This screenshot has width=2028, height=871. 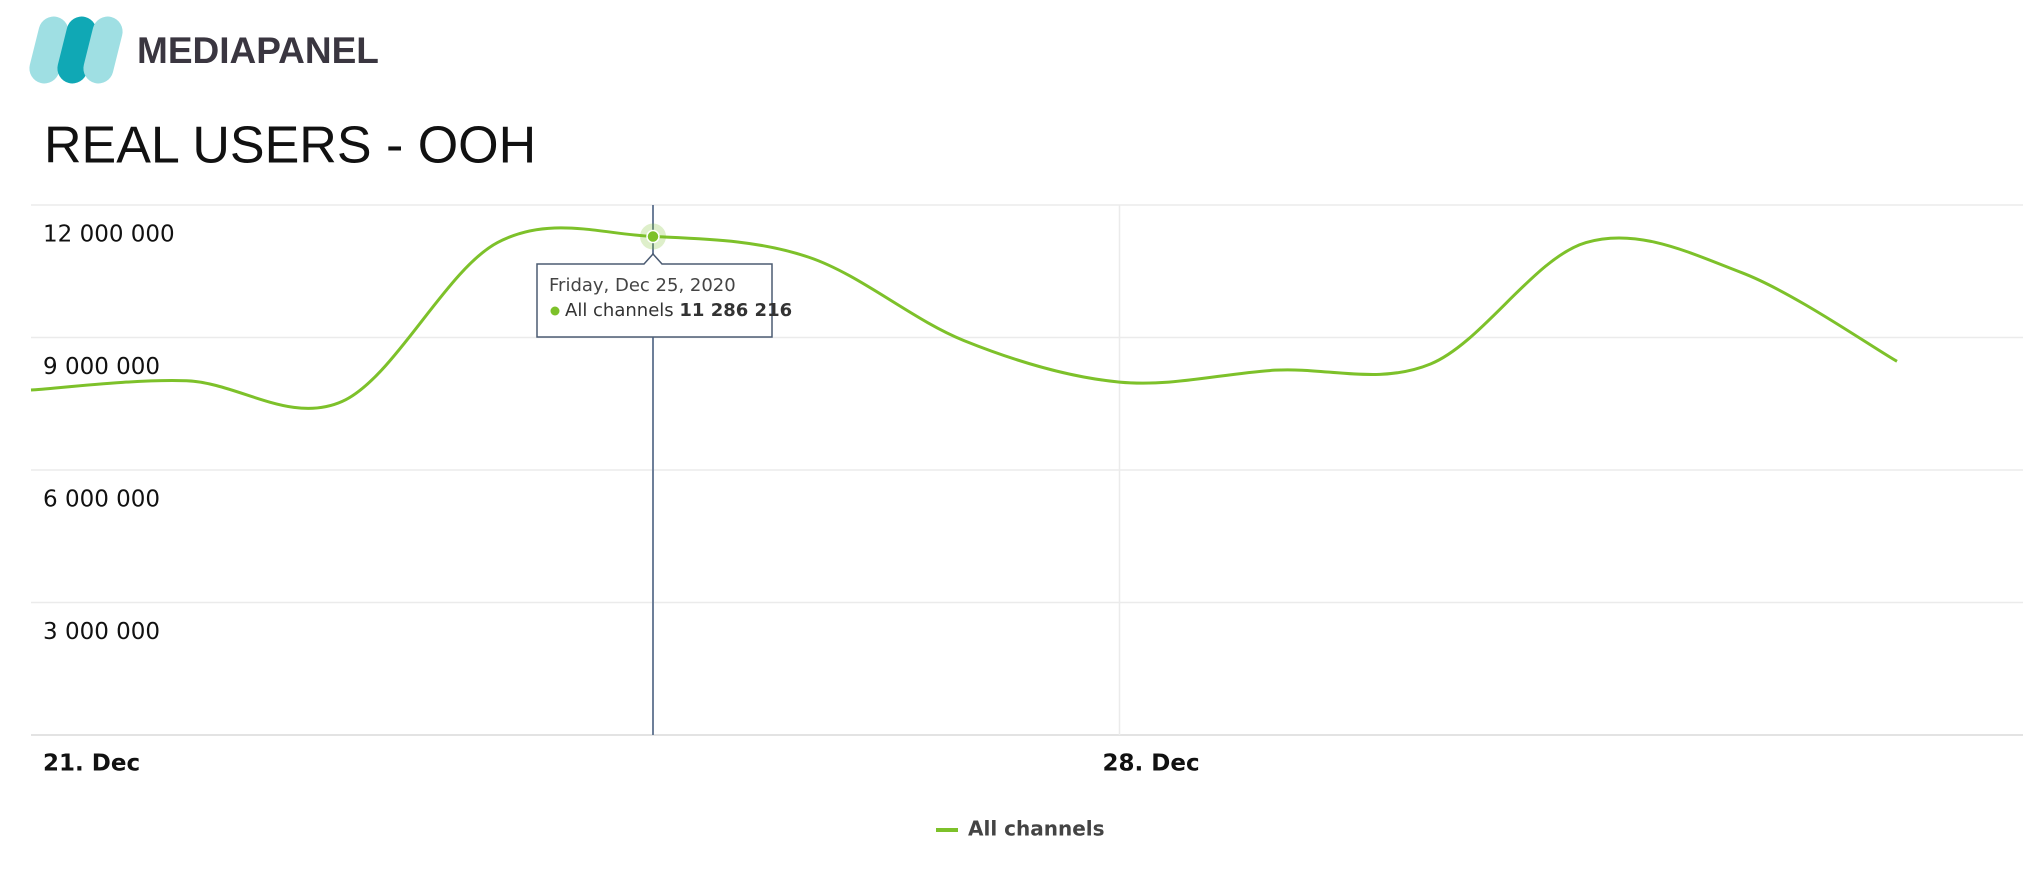 I want to click on tooltip-value: 11 286 216, so click(x=735, y=310).